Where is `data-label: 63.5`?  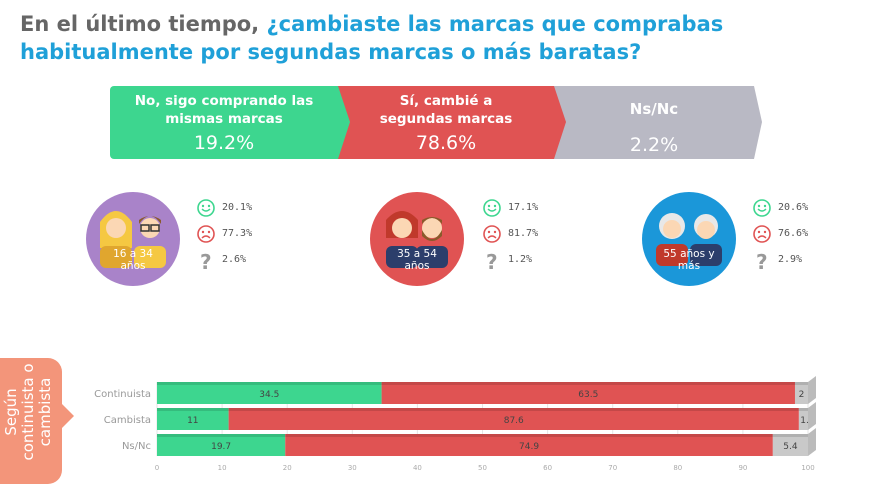
data-label: 63.5 is located at coordinates (588, 395).